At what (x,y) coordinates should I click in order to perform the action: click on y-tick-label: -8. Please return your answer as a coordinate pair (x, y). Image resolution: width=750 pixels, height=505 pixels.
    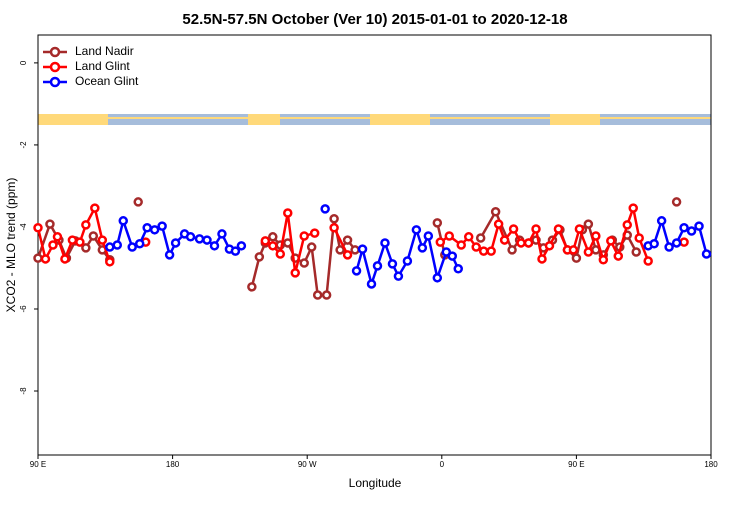
    Looking at the image, I should click on (23, 391).